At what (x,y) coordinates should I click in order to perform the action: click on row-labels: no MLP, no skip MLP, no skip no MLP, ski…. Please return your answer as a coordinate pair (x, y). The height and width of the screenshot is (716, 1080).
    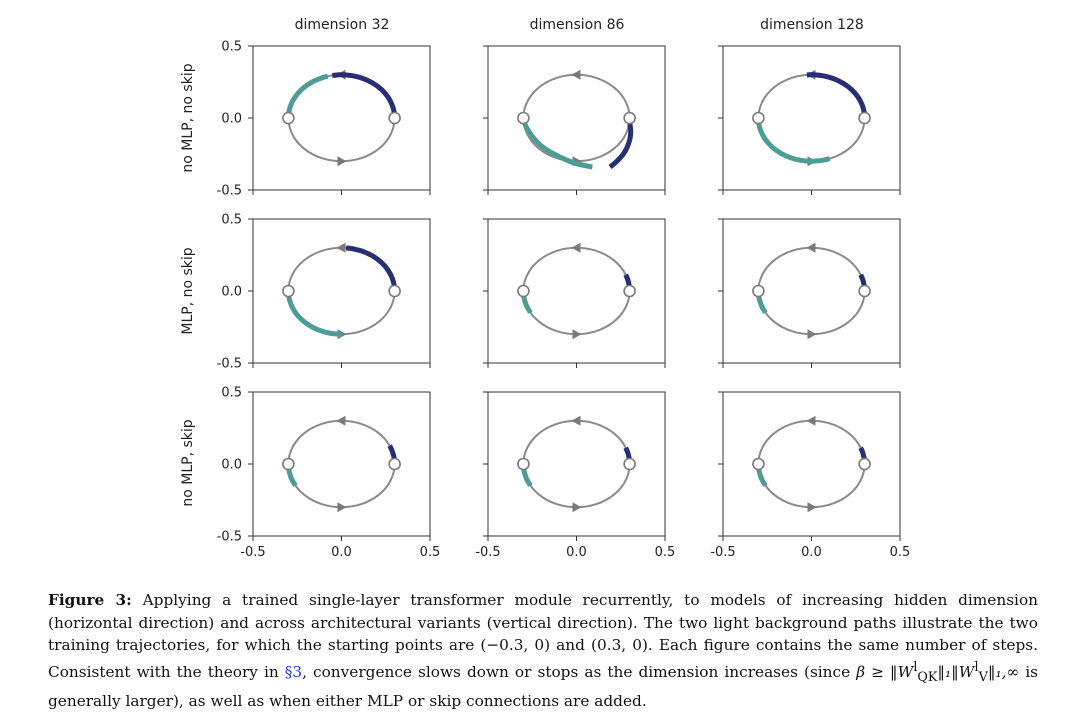
    Looking at the image, I should click on (188, 284).